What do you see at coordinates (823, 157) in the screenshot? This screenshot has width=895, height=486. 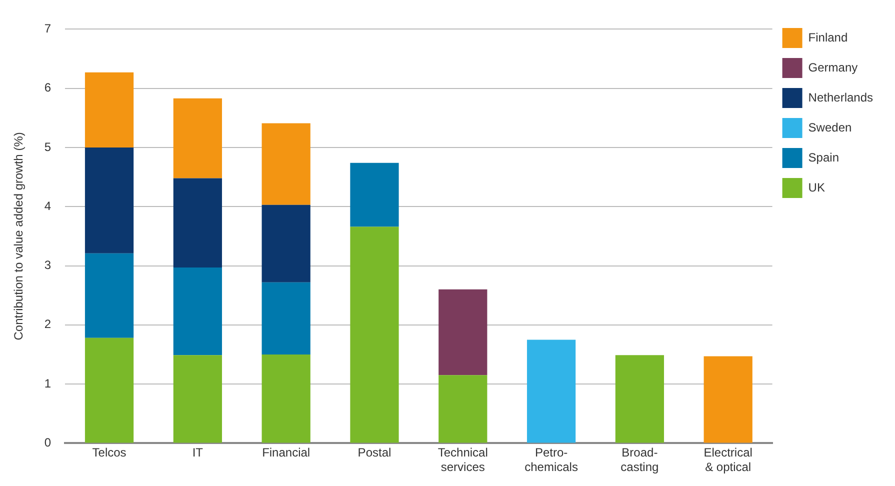 I see `legend-label: Spain` at bounding box center [823, 157].